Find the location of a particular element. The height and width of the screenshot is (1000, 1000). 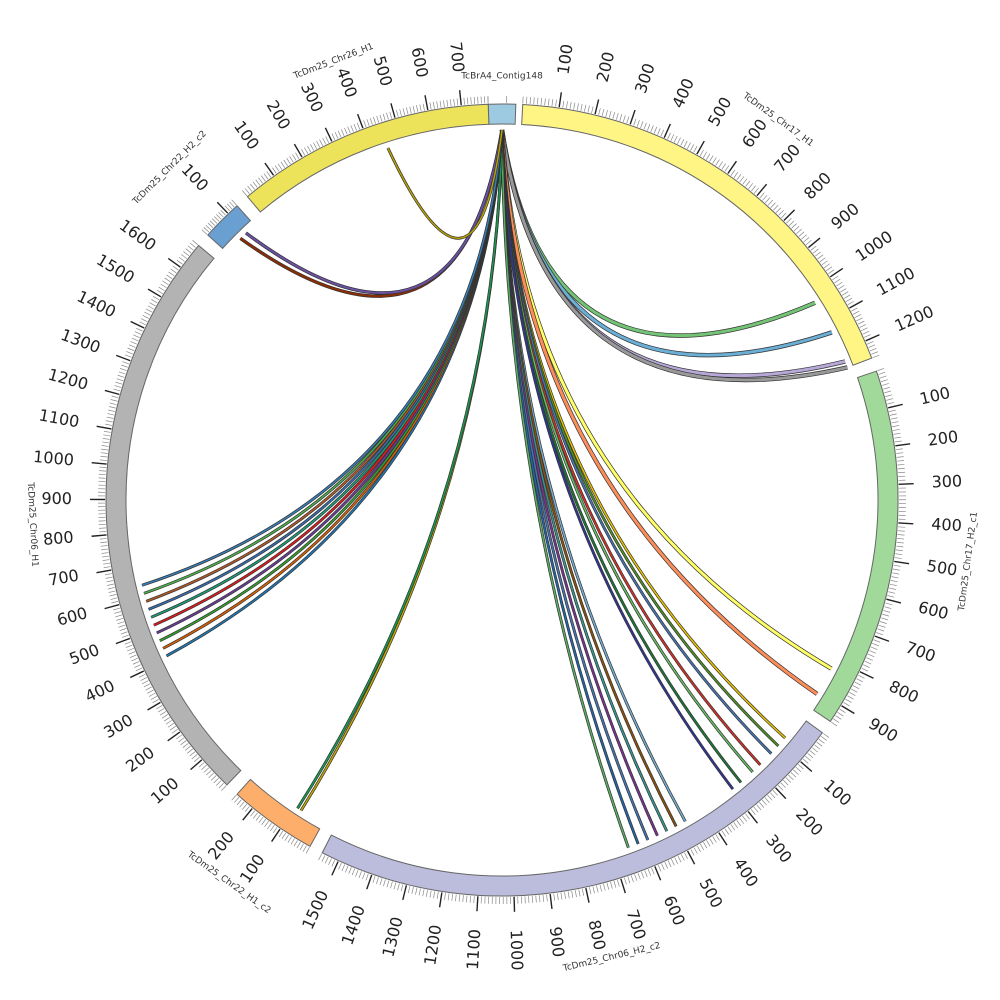

tick-label: 1300 is located at coordinates (392, 937).